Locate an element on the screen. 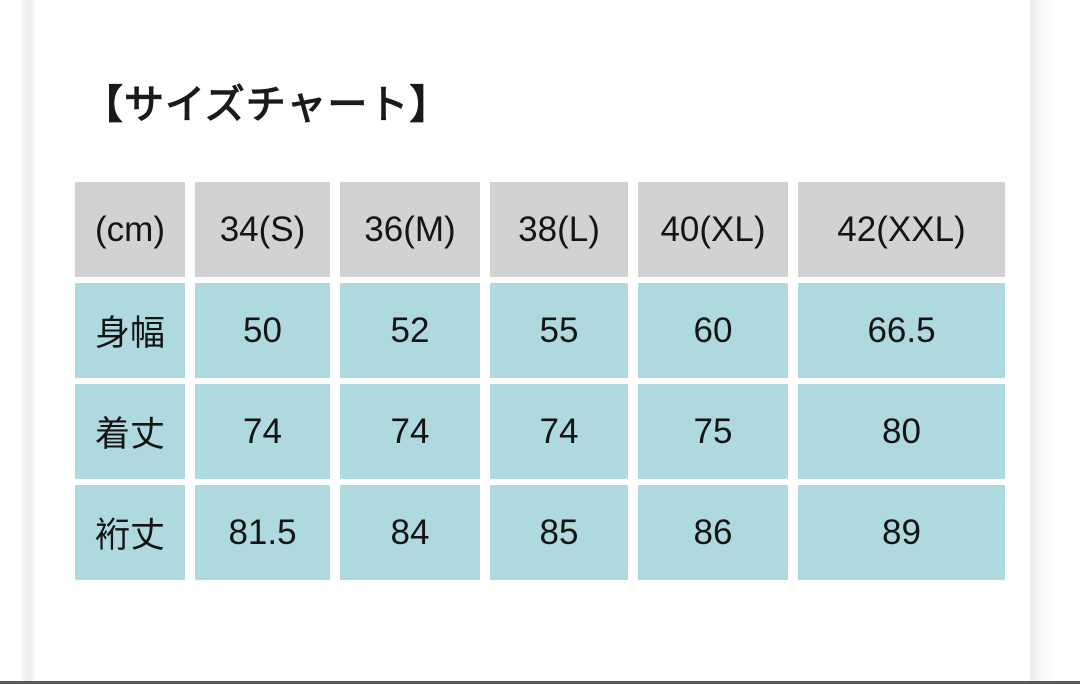  value-cell: 60 is located at coordinates (713, 330).